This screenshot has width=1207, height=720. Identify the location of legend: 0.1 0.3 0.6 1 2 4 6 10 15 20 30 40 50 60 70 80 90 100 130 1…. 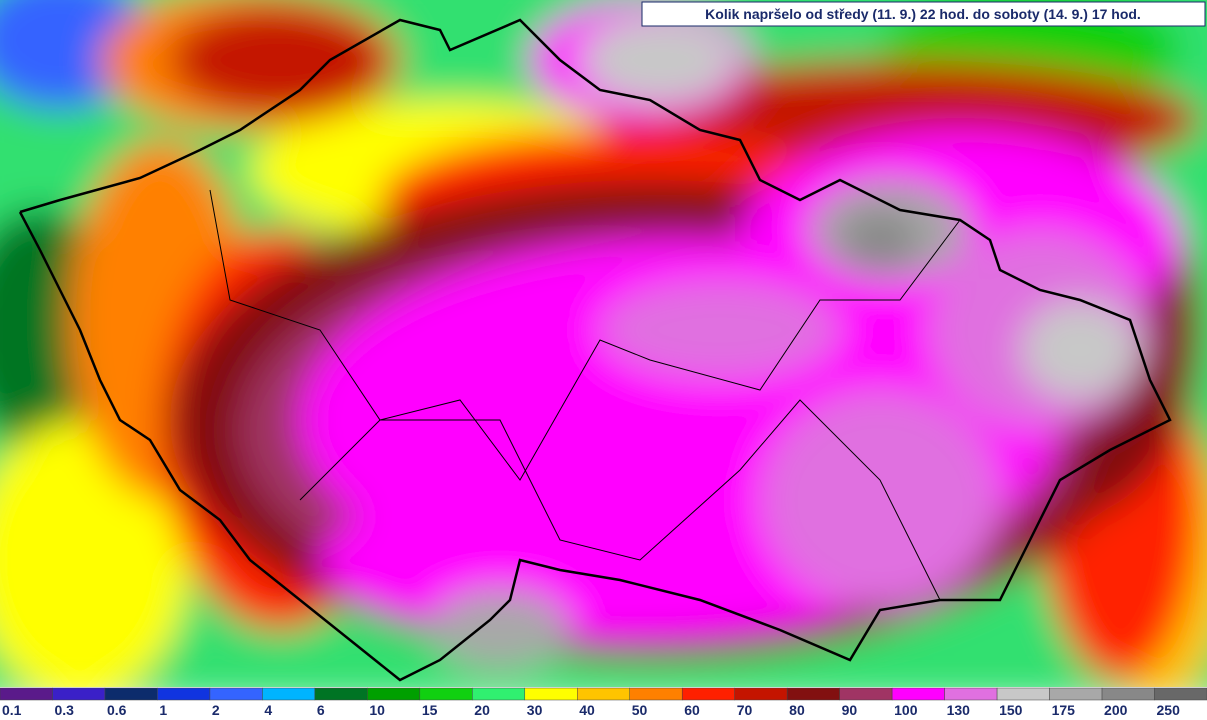
(603, 702).